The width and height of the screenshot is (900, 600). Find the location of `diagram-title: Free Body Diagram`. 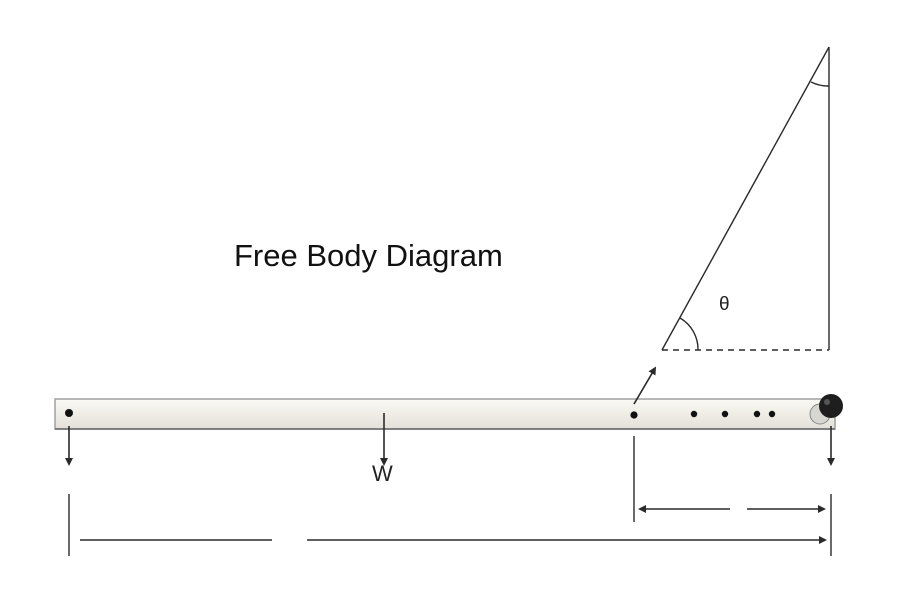

diagram-title: Free Body Diagram is located at coordinates (368, 255).